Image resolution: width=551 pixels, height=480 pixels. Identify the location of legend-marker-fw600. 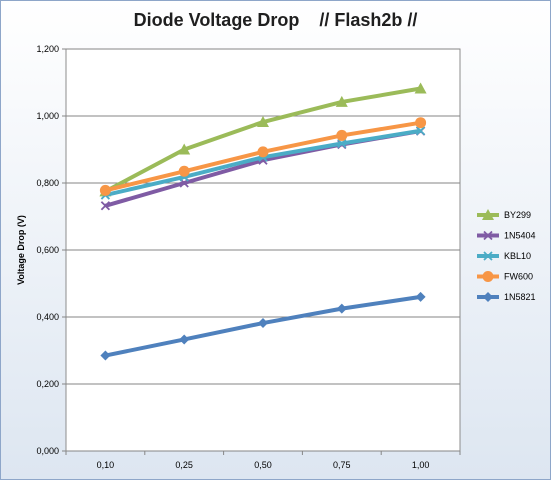
(488, 276).